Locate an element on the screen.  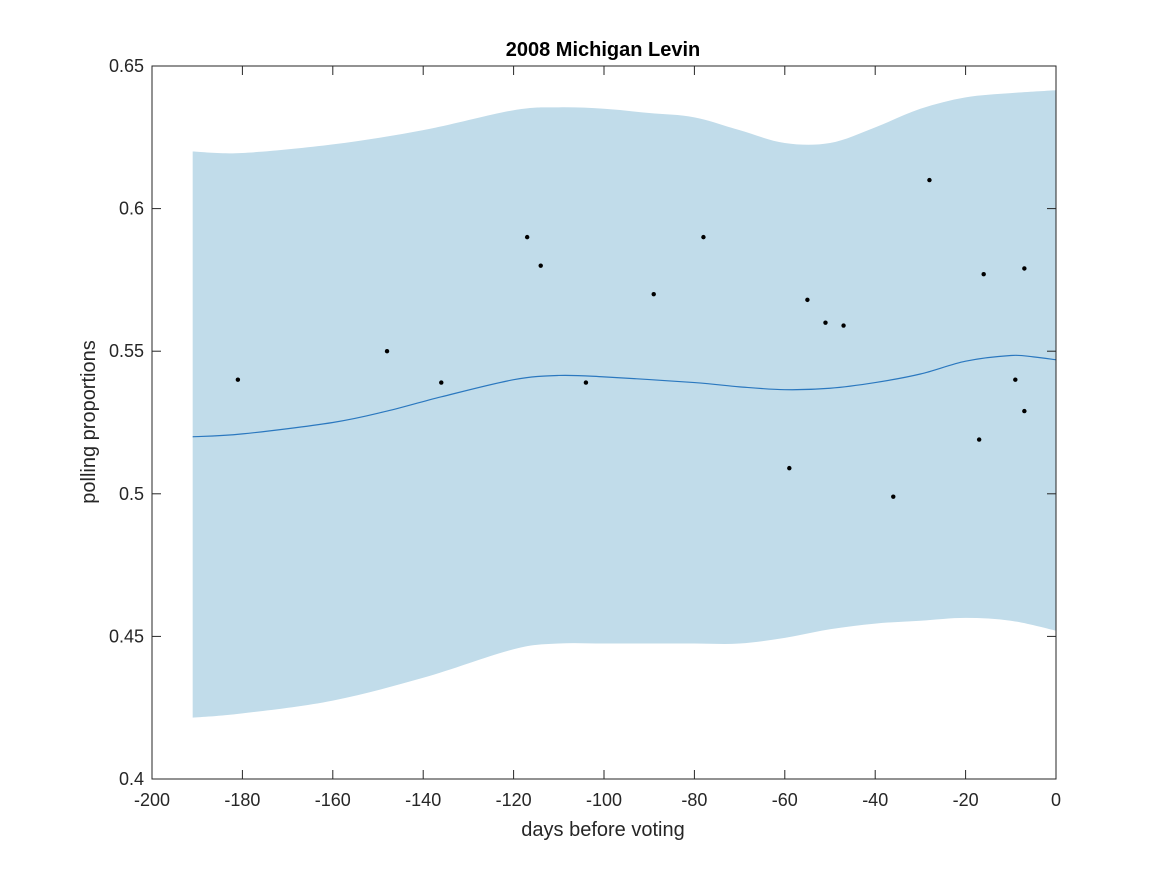
x-tick-label: 0 is located at coordinates (1056, 800).